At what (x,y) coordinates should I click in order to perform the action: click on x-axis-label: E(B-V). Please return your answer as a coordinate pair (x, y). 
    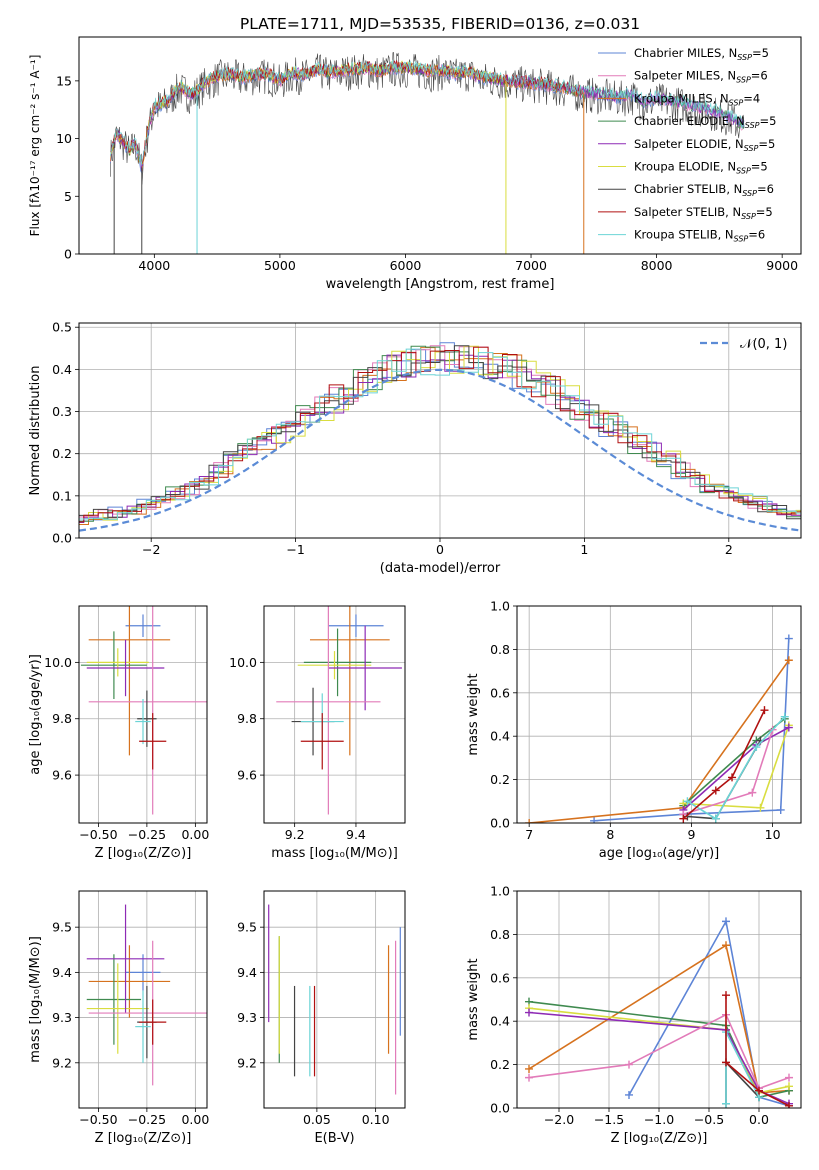
    Looking at the image, I should click on (334, 1138).